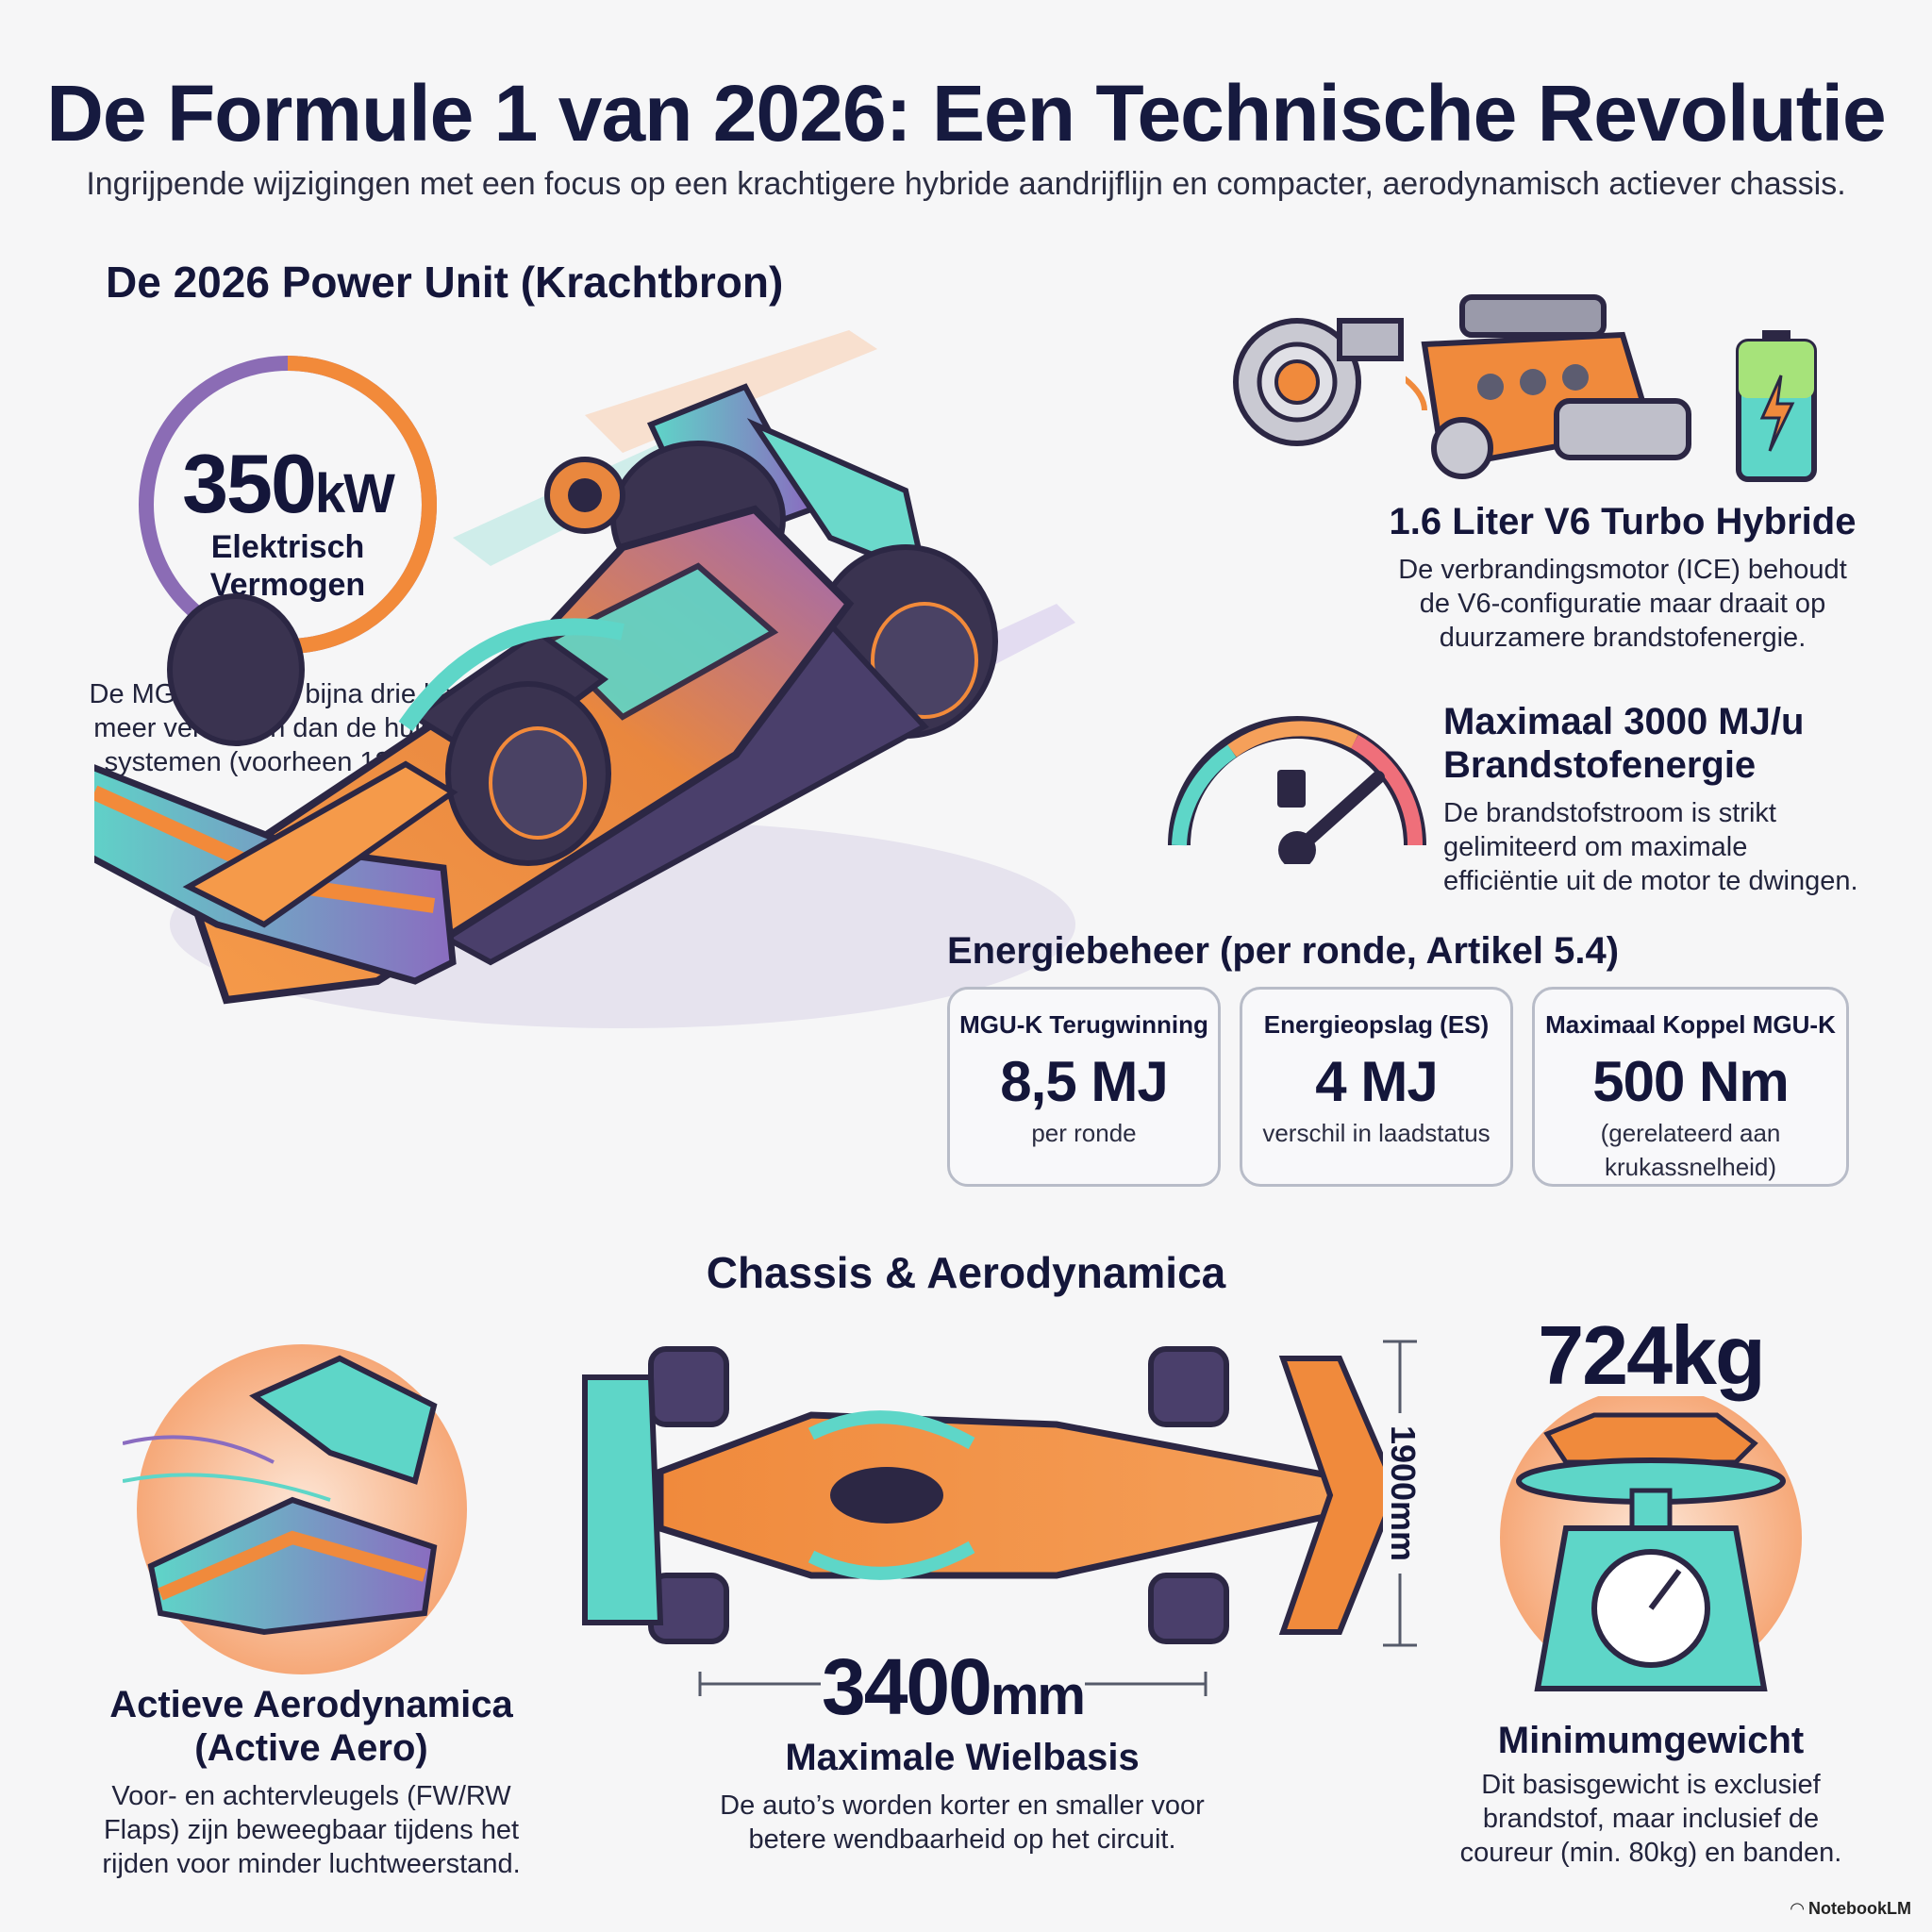  Describe the element at coordinates (1691, 1167) in the screenshot. I see `stat-sub: krukassnelheid)` at that location.